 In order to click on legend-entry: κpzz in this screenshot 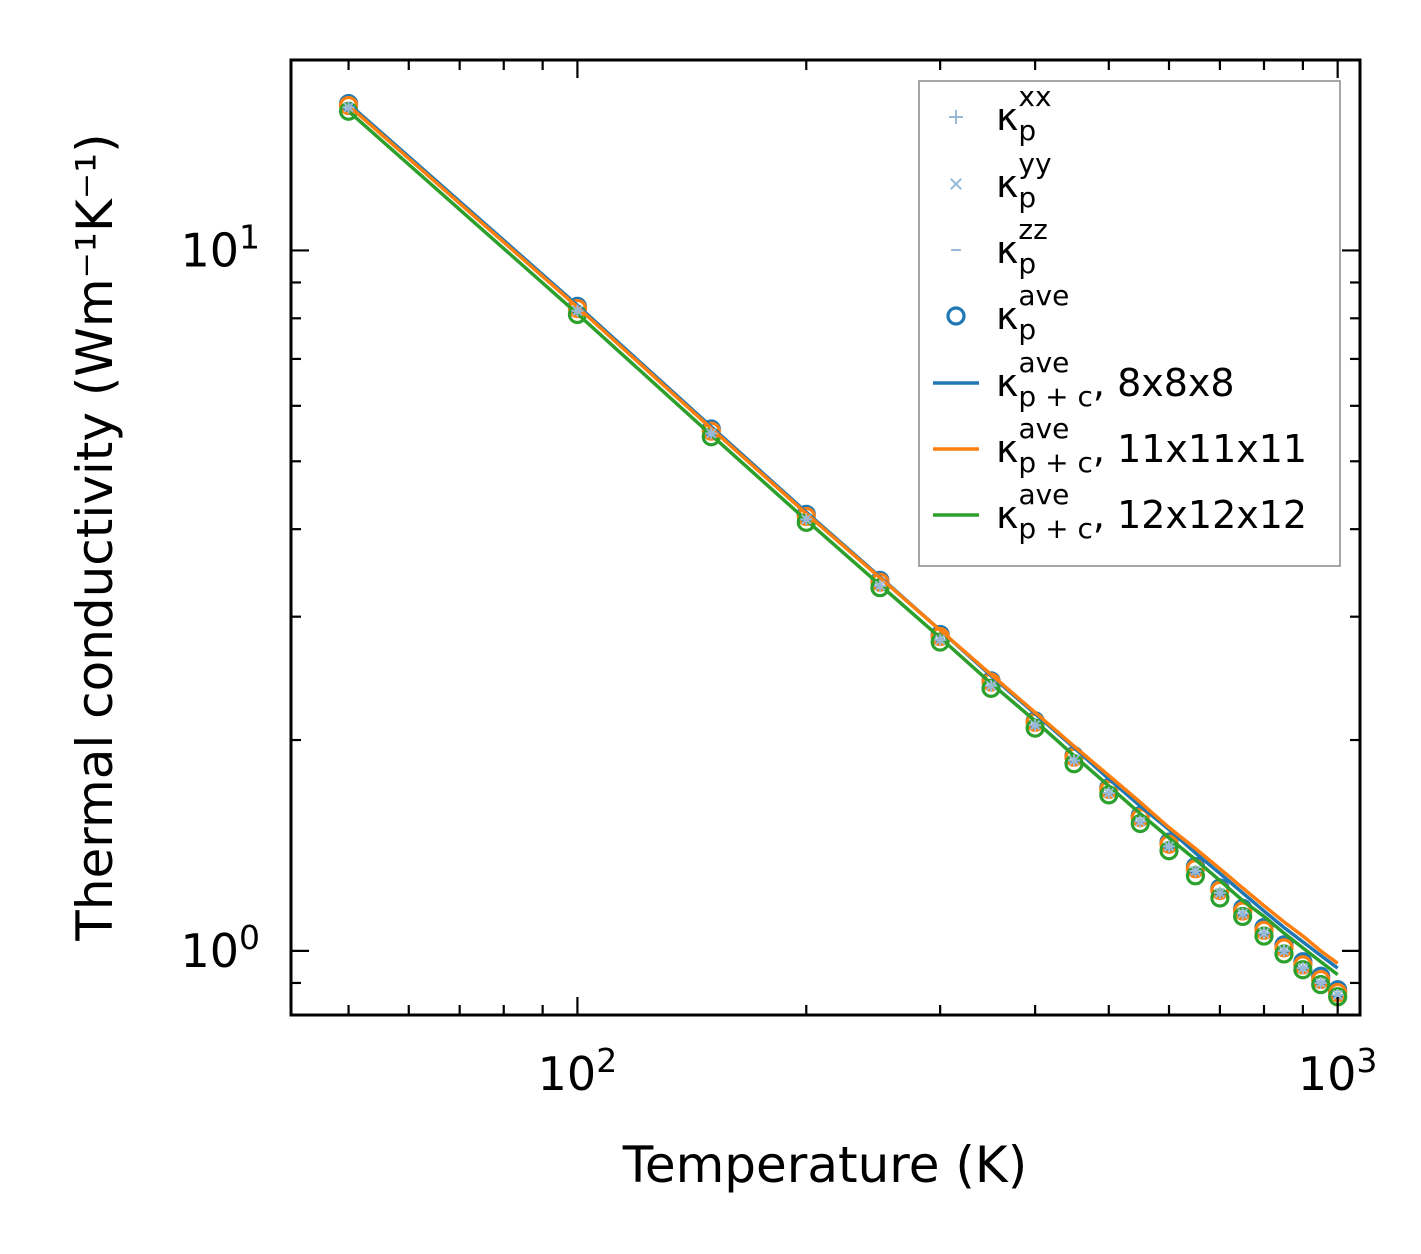, I will do `click(999, 246)`.